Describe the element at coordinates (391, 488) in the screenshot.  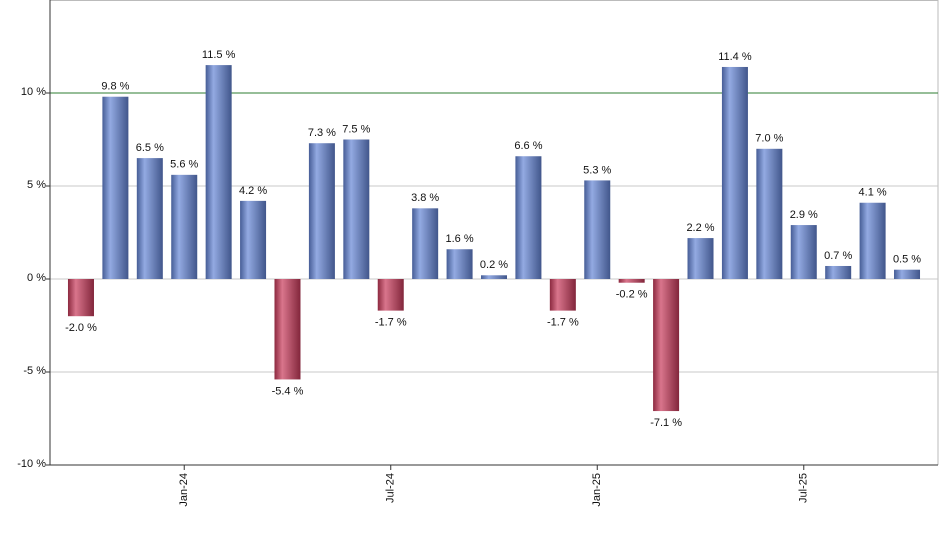
I see `x-tick-label: Jul-24` at that location.